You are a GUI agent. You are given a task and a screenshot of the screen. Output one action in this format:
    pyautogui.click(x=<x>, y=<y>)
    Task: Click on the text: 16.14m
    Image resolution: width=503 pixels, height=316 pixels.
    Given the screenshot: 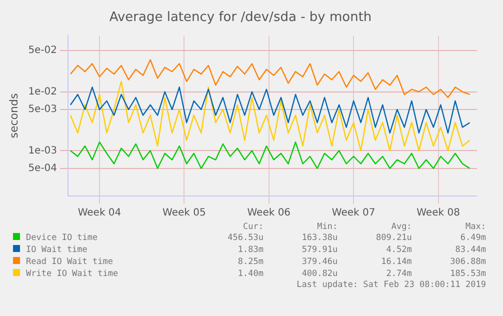 What is the action you would take?
    pyautogui.click(x=396, y=262)
    